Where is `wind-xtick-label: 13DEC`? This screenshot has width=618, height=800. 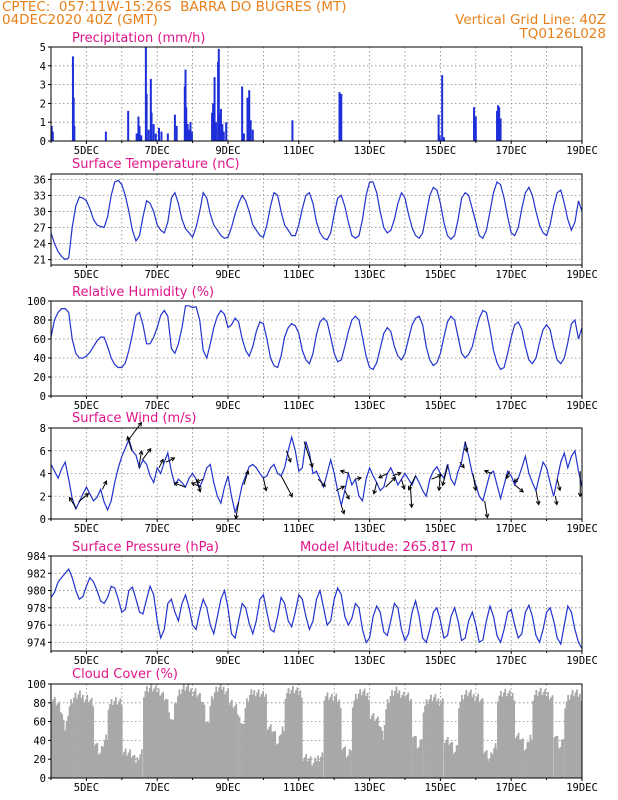
wind-xtick-label: 13DEC is located at coordinates (370, 529).